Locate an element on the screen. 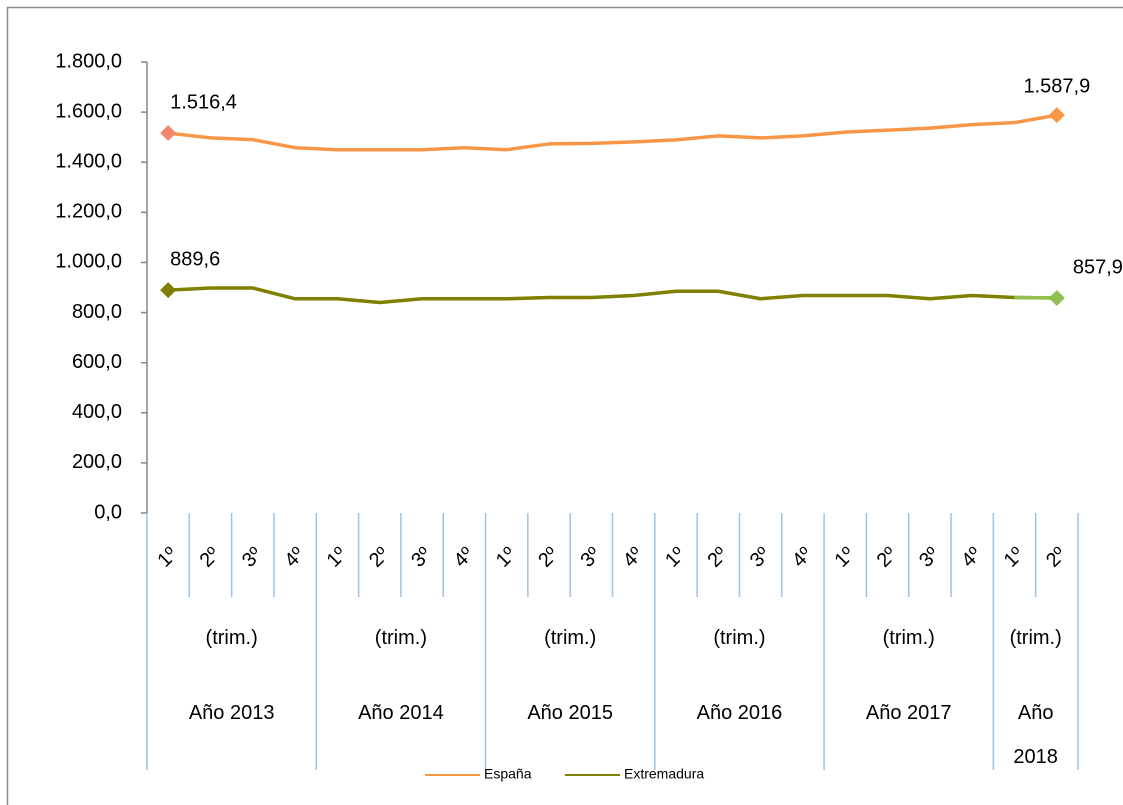 This screenshot has width=1123, height=805. data-label: 889,6 is located at coordinates (195, 259).